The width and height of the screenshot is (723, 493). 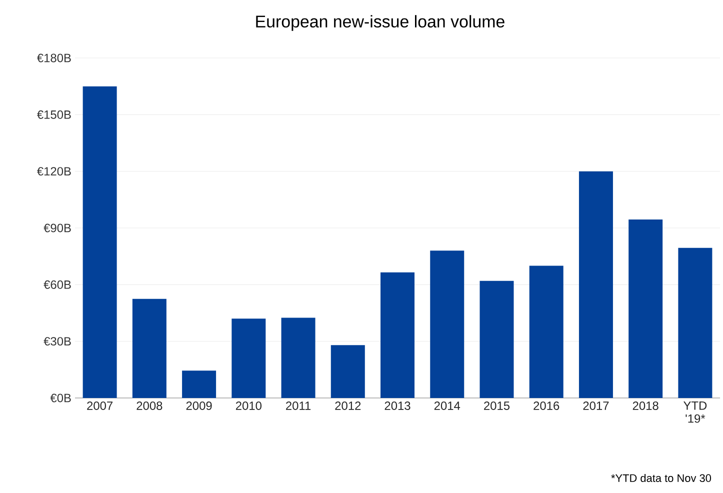 What do you see at coordinates (645, 406) in the screenshot?
I see `x-tick-label: 2018` at bounding box center [645, 406].